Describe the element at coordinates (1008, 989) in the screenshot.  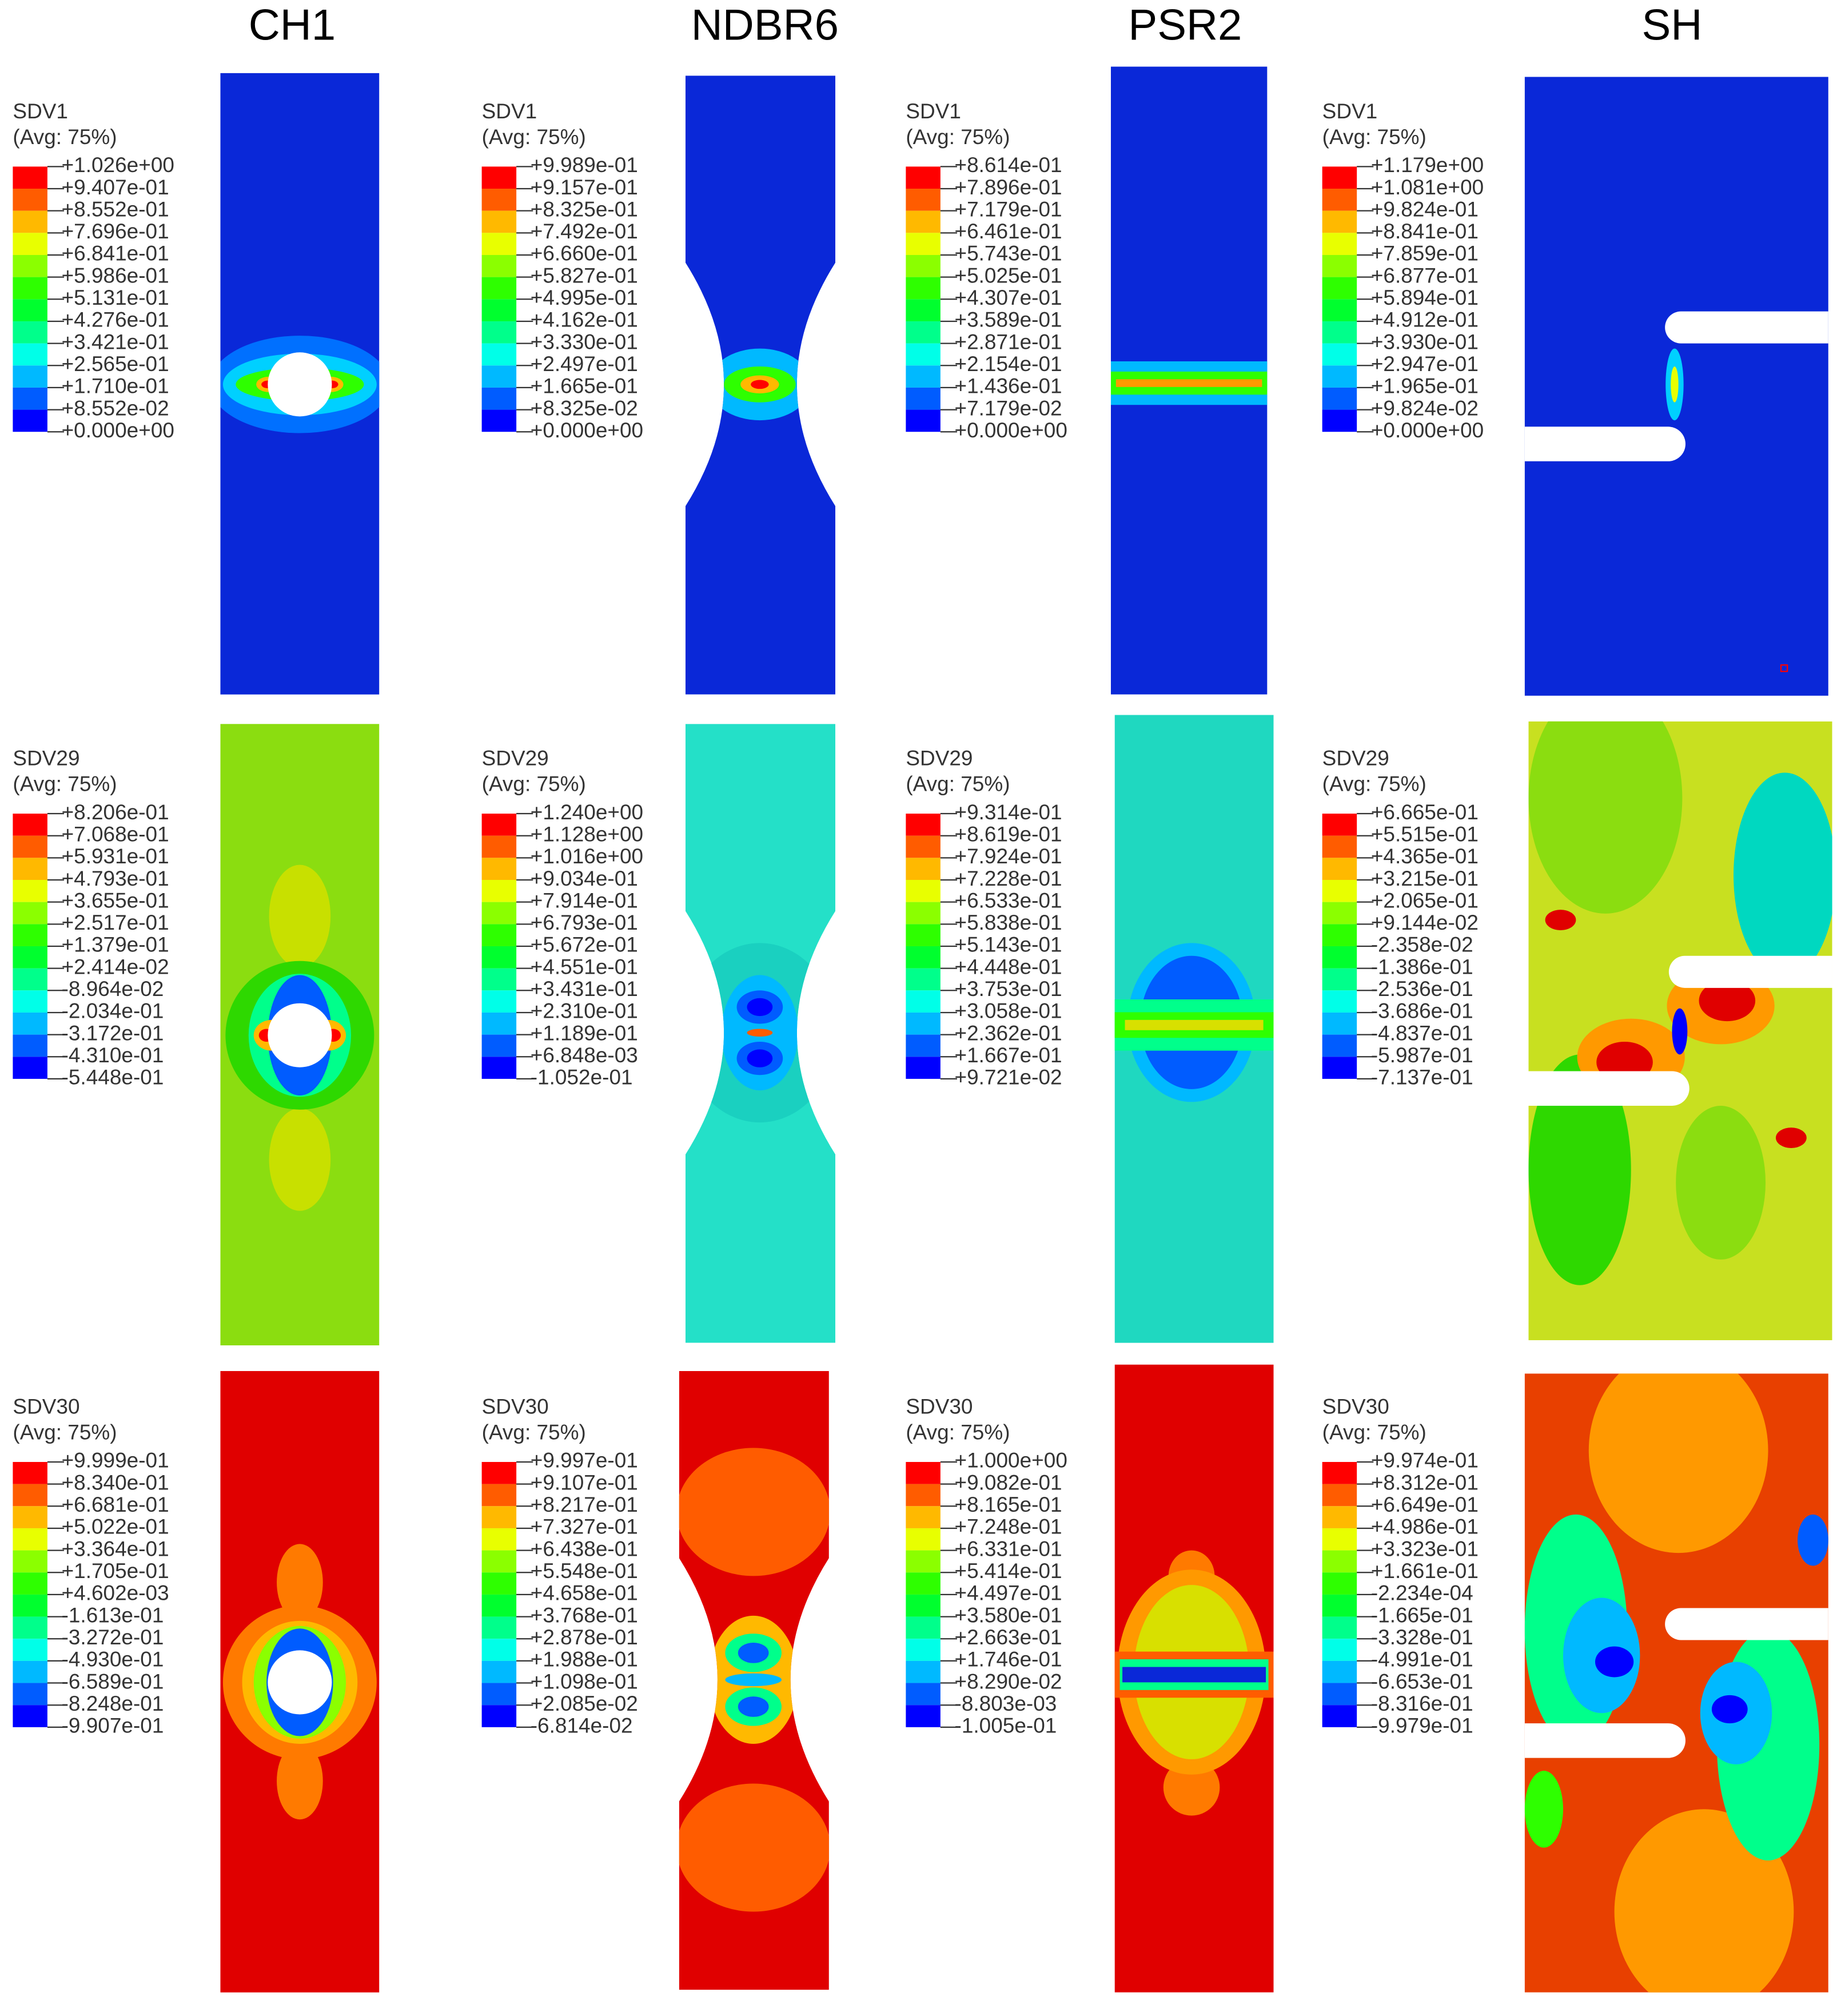
I see `legend-label: +3.753e-01` at that location.